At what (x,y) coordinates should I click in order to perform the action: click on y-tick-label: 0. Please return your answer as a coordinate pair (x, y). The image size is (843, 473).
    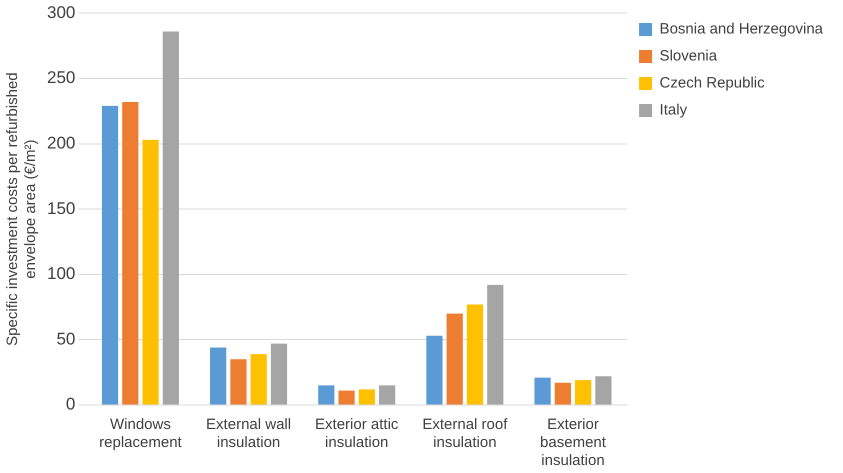
    Looking at the image, I should click on (71, 404).